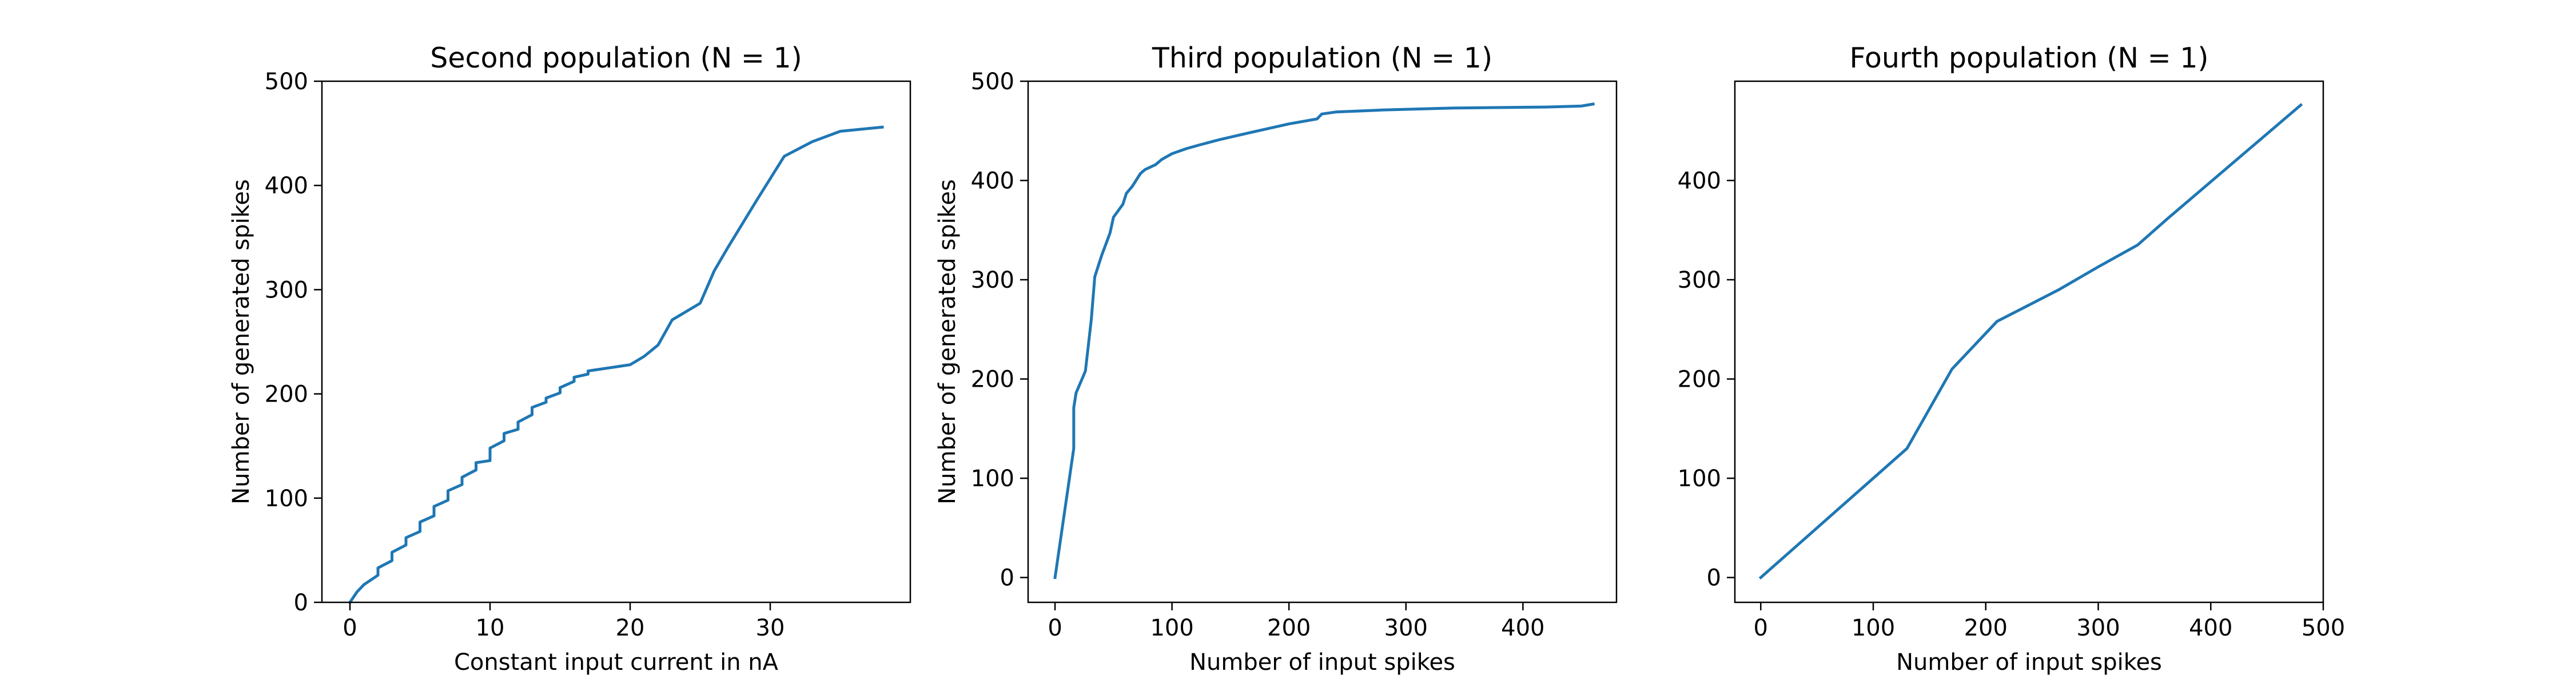 This screenshot has height=687, width=2576. Describe the element at coordinates (616, 58) in the screenshot. I see `chart-title: Second population (N = 1)` at that location.